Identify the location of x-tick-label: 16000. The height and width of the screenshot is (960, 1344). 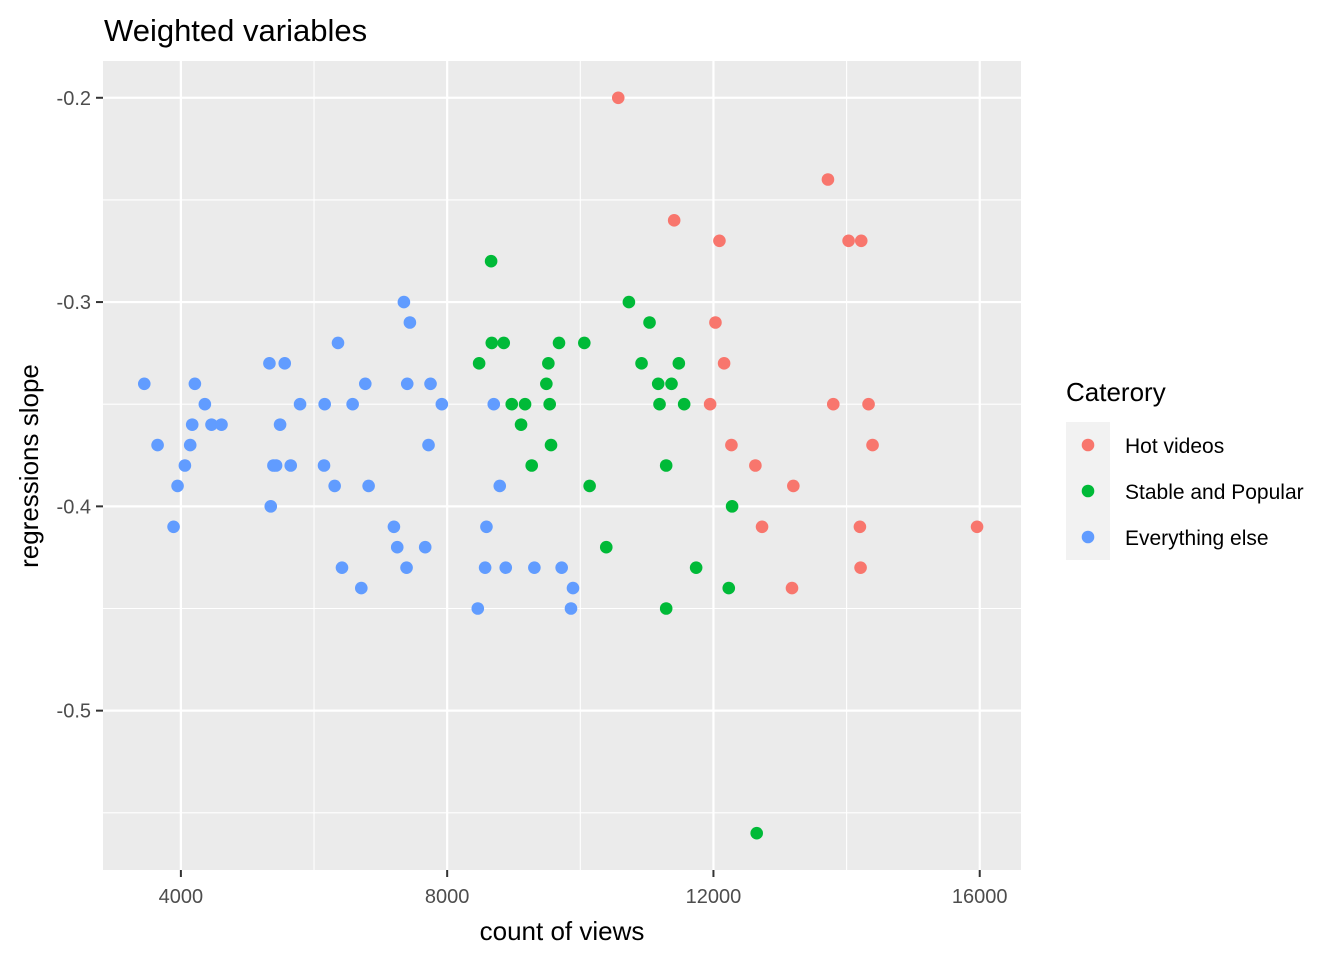
(980, 897).